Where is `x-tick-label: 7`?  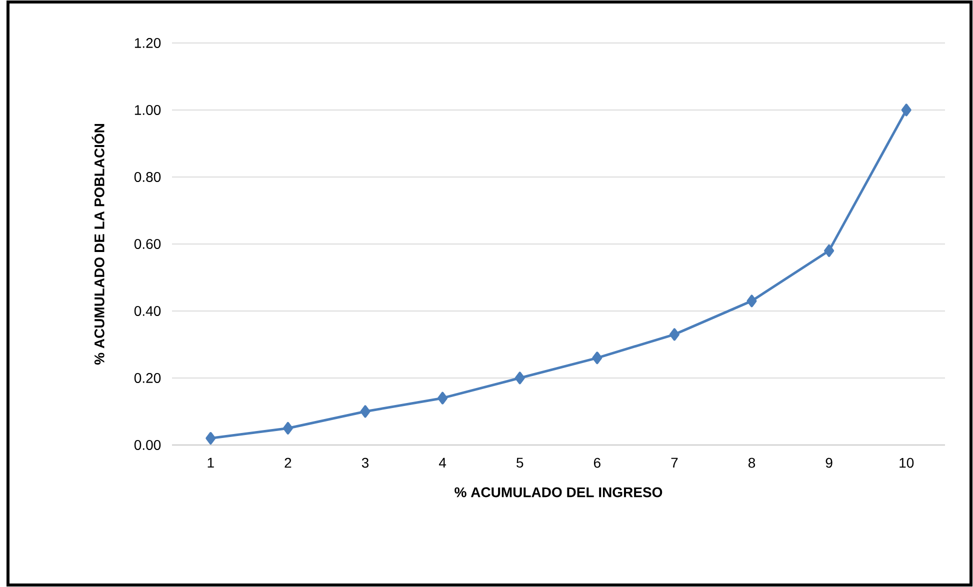 x-tick-label: 7 is located at coordinates (674, 463).